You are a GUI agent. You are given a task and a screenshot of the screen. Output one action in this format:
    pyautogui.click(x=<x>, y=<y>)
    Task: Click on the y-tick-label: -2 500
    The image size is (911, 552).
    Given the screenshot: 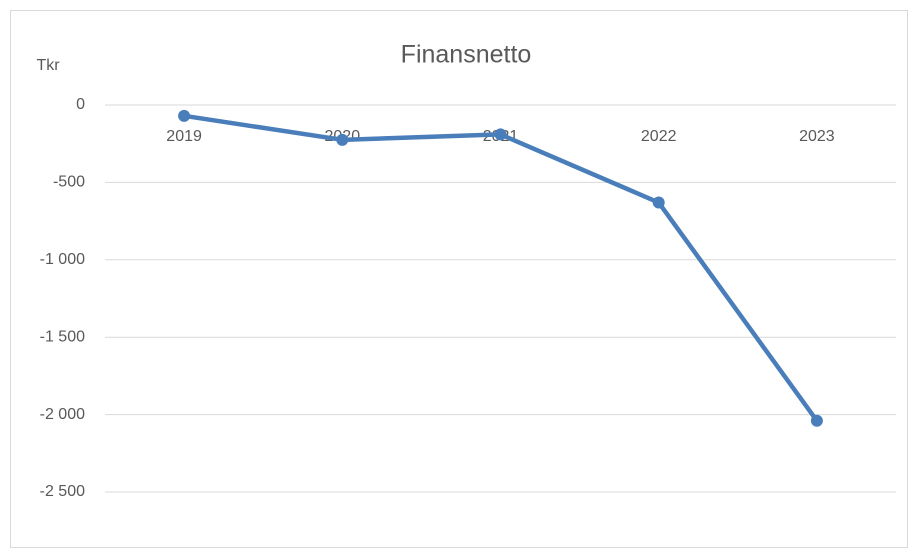 What is the action you would take?
    pyautogui.click(x=62, y=491)
    